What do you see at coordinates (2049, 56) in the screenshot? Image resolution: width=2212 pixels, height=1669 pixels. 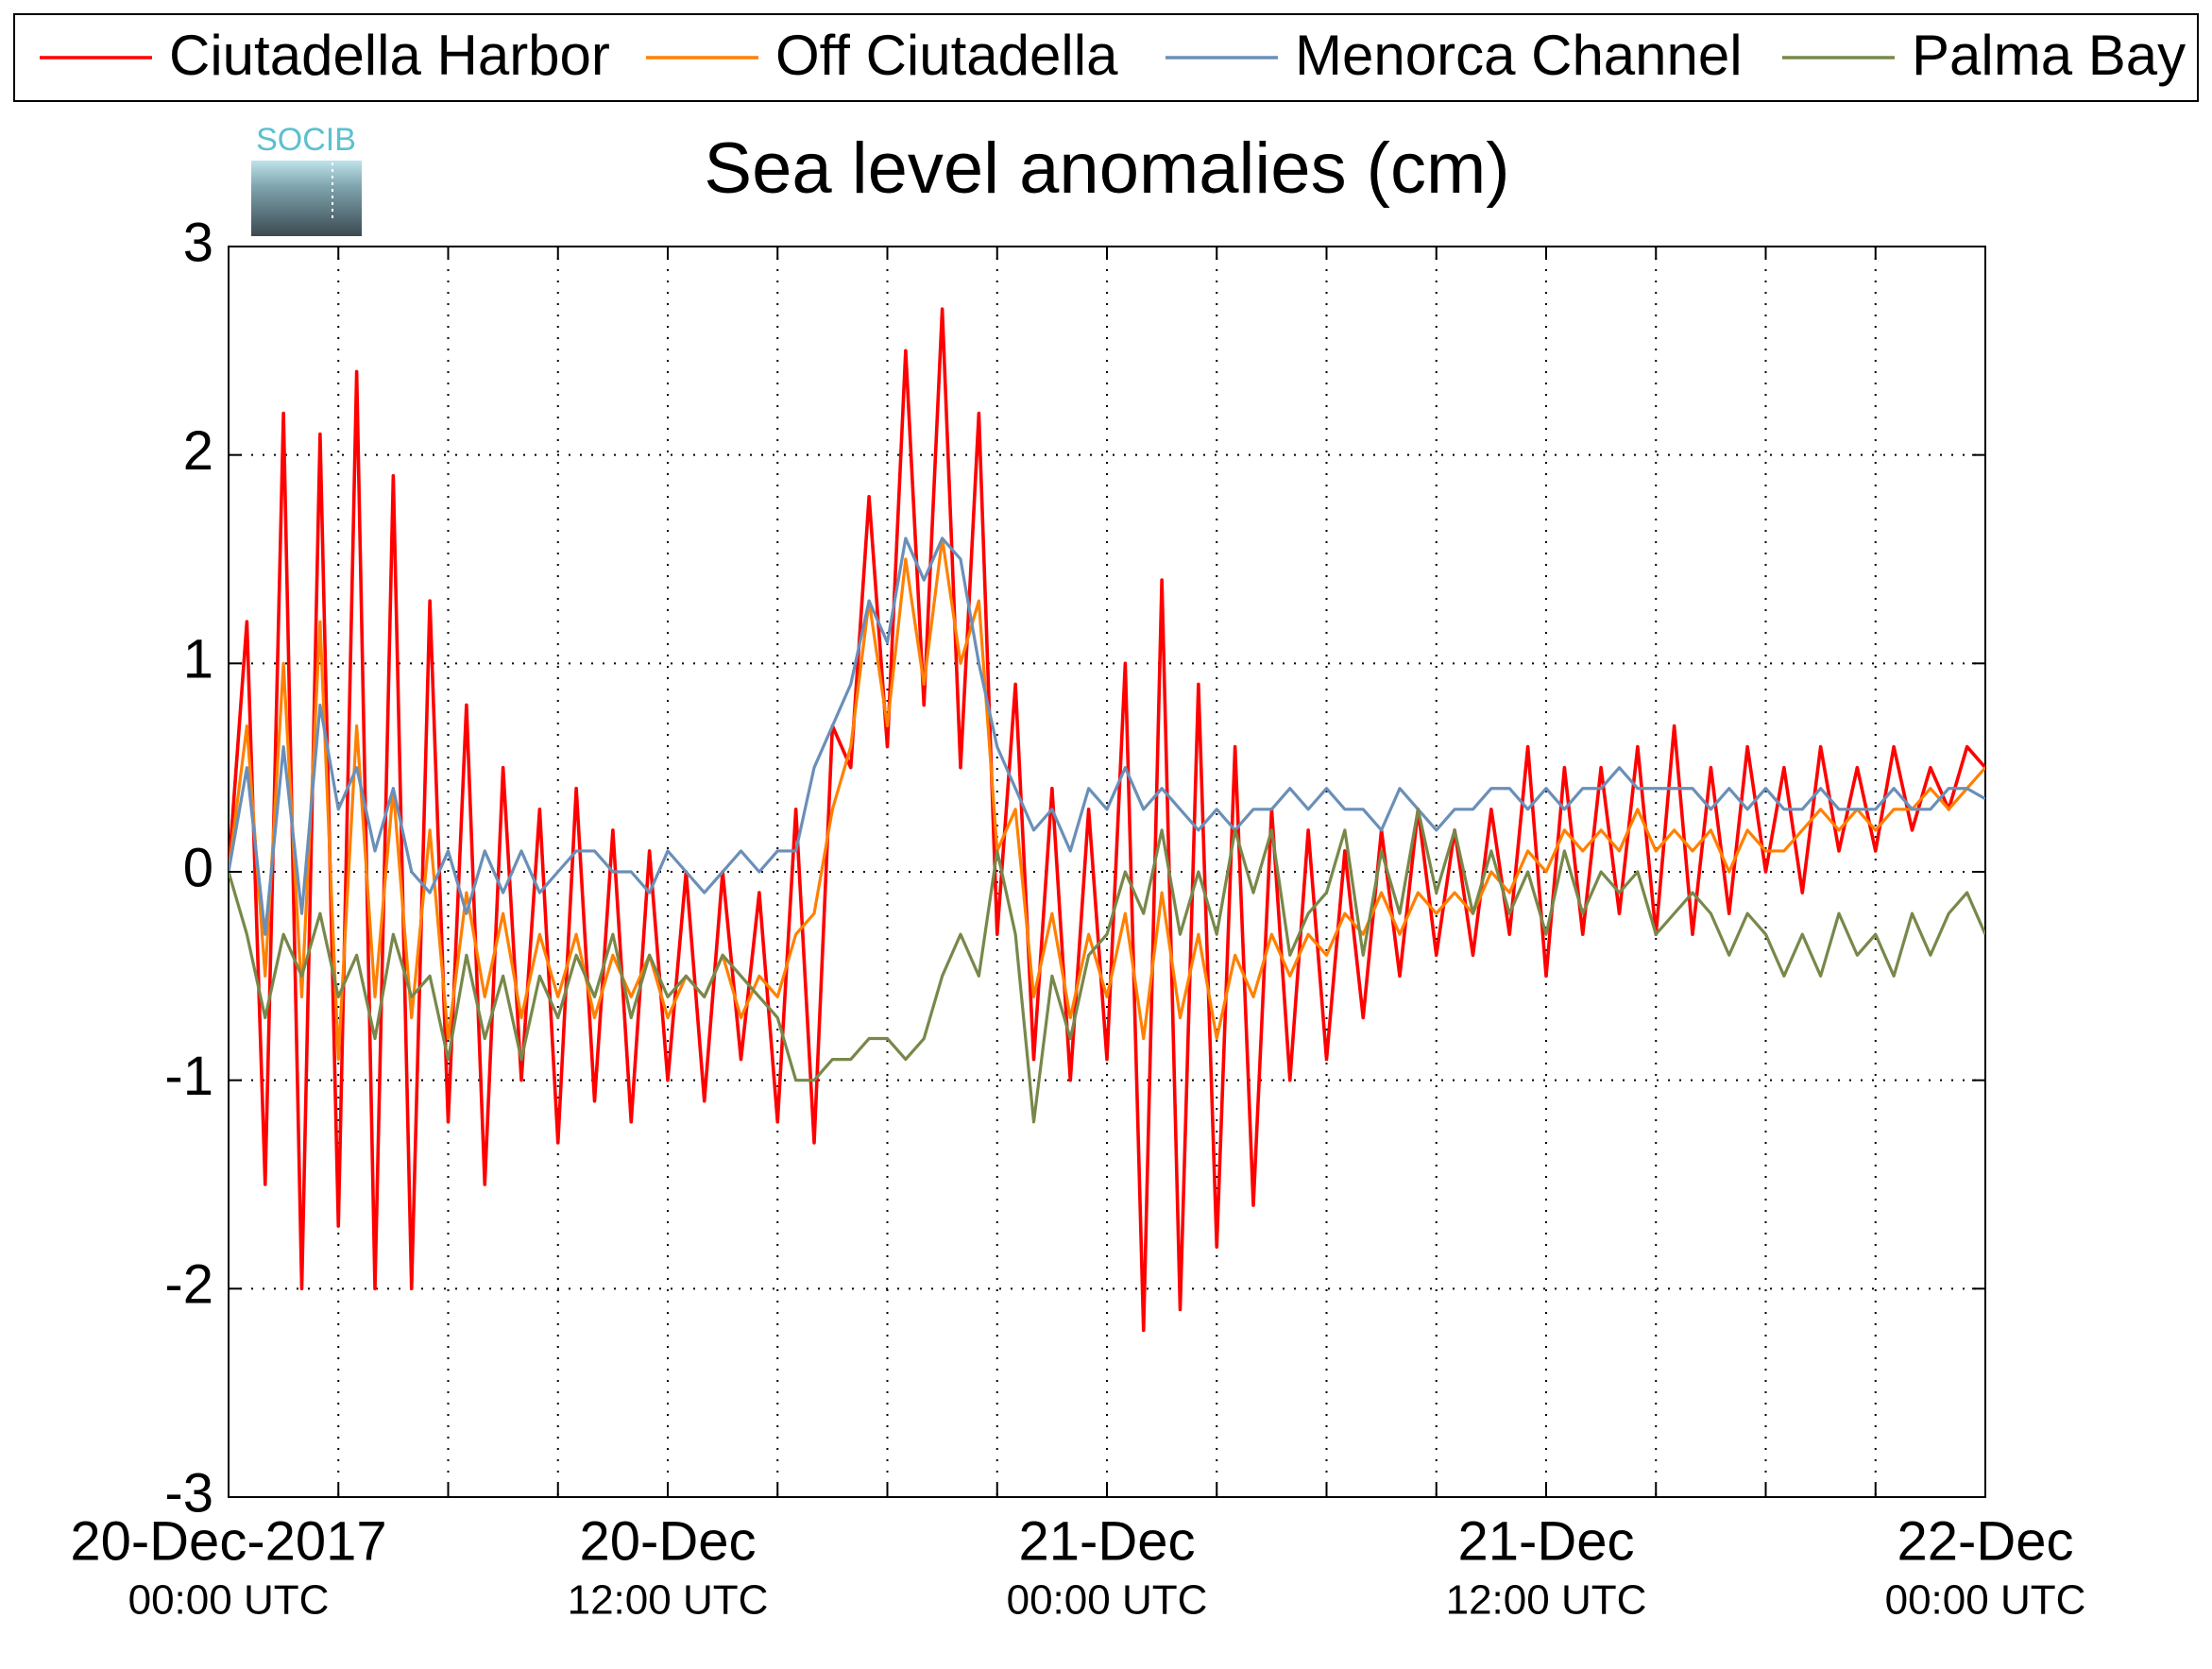 I see `legend-label: Palma Bay` at bounding box center [2049, 56].